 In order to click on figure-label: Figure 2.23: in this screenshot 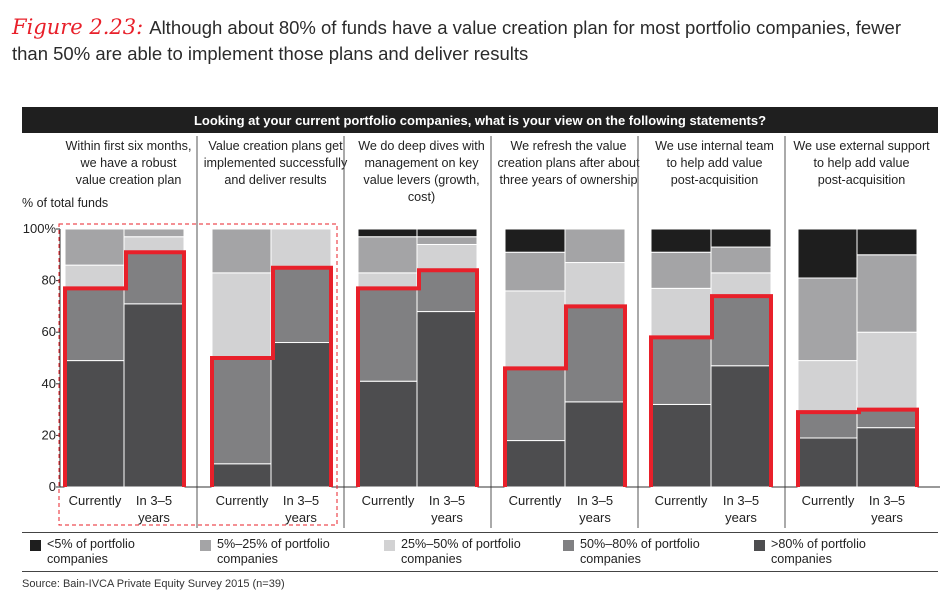, I will do `click(78, 27)`.